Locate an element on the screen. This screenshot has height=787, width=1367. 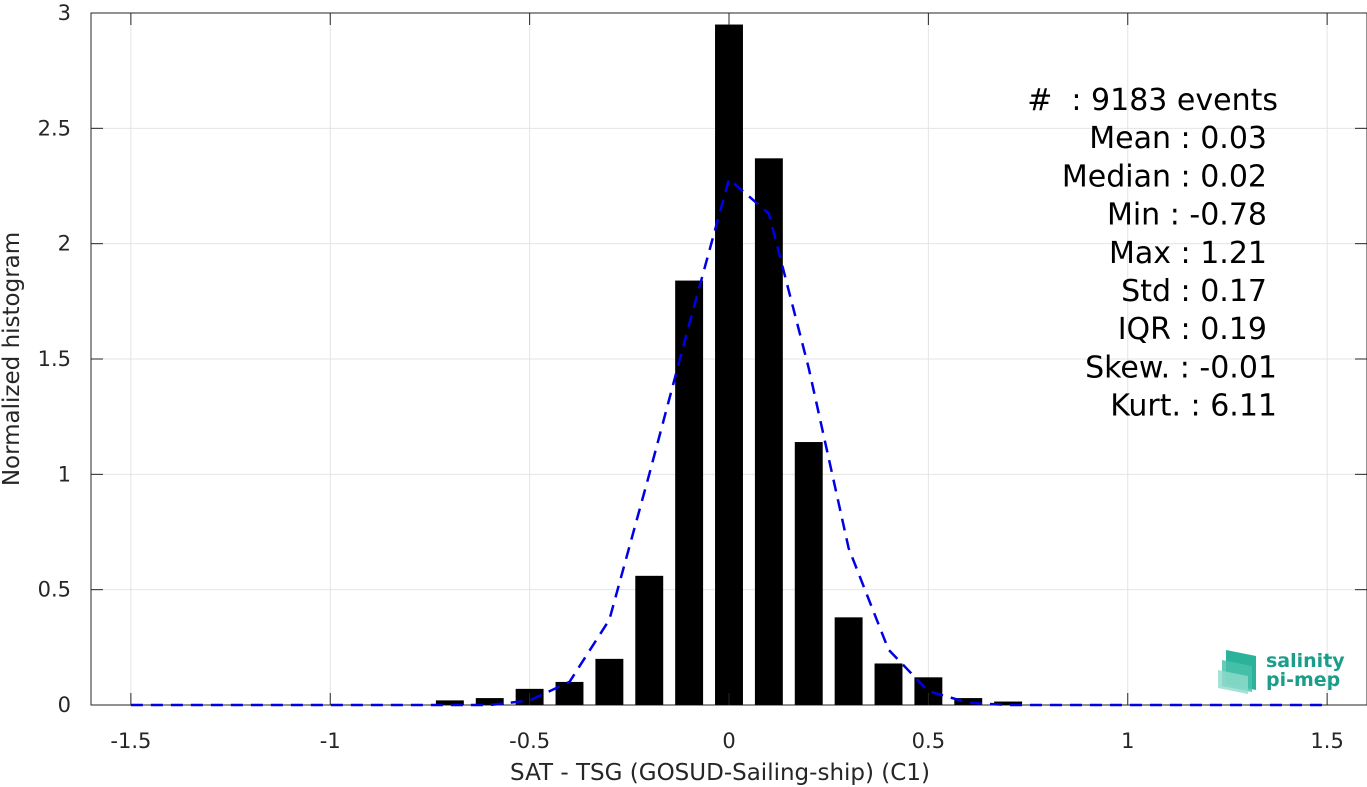
stat-line-4: Max : 1.21 is located at coordinates (1188, 253).